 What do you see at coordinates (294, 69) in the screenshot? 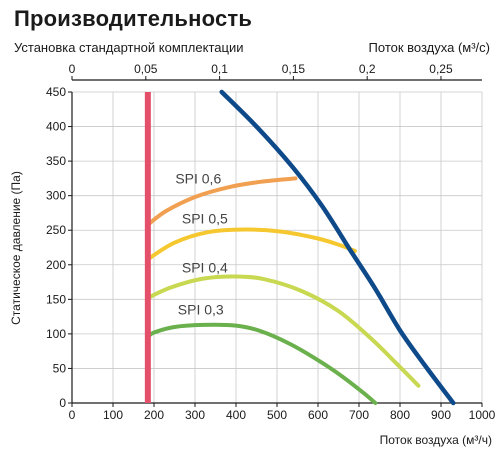
I see `x2-tick-label: 0,15` at bounding box center [294, 69].